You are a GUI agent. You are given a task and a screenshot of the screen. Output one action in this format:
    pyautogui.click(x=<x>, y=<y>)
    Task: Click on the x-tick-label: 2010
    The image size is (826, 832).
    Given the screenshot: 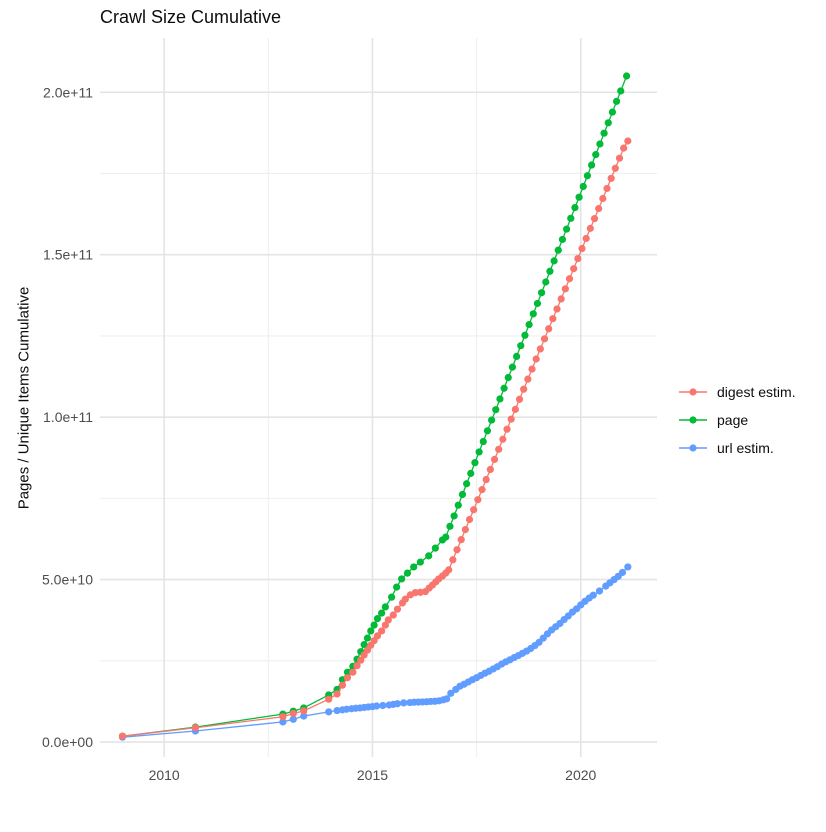 What is the action you would take?
    pyautogui.click(x=164, y=775)
    